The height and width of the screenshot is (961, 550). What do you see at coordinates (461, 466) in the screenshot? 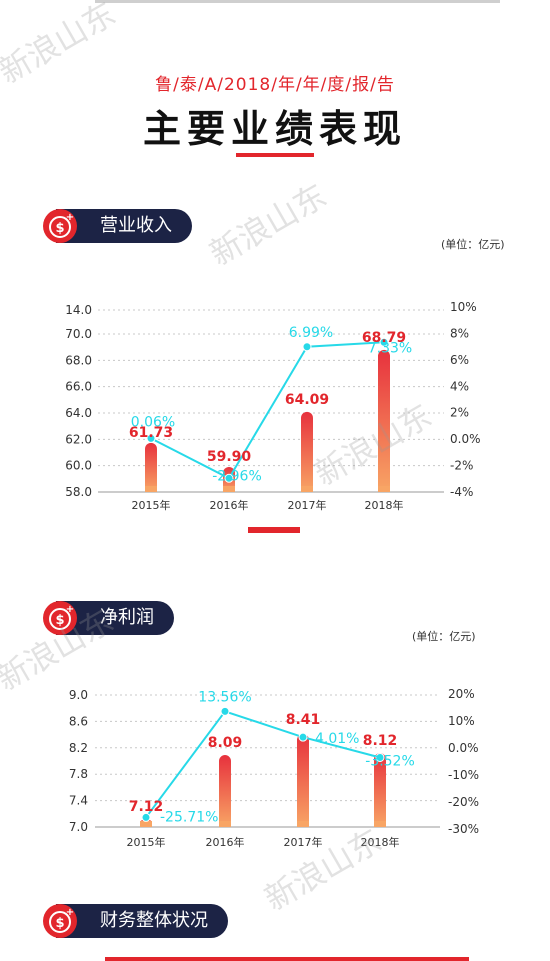
I see `y2-tick-label: -2%` at bounding box center [461, 466].